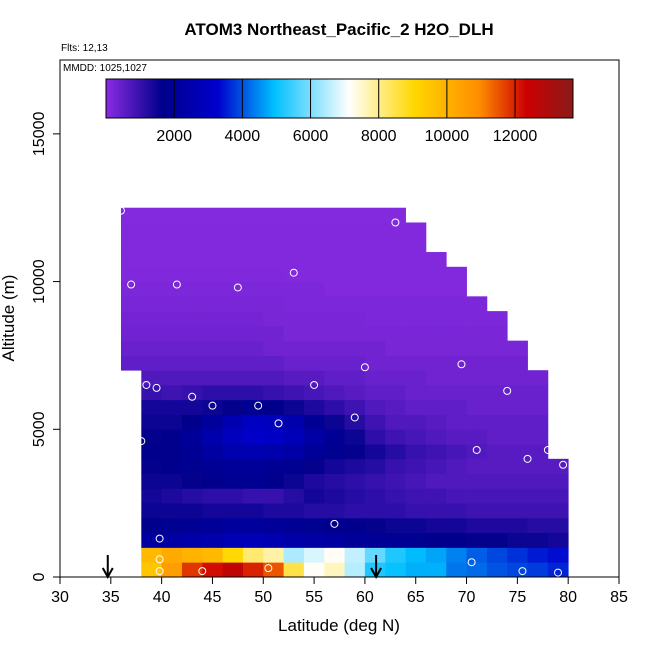 This screenshot has width=650, height=650. Describe the element at coordinates (174, 136) in the screenshot. I see `colorbar-tick-label: 2000` at that location.